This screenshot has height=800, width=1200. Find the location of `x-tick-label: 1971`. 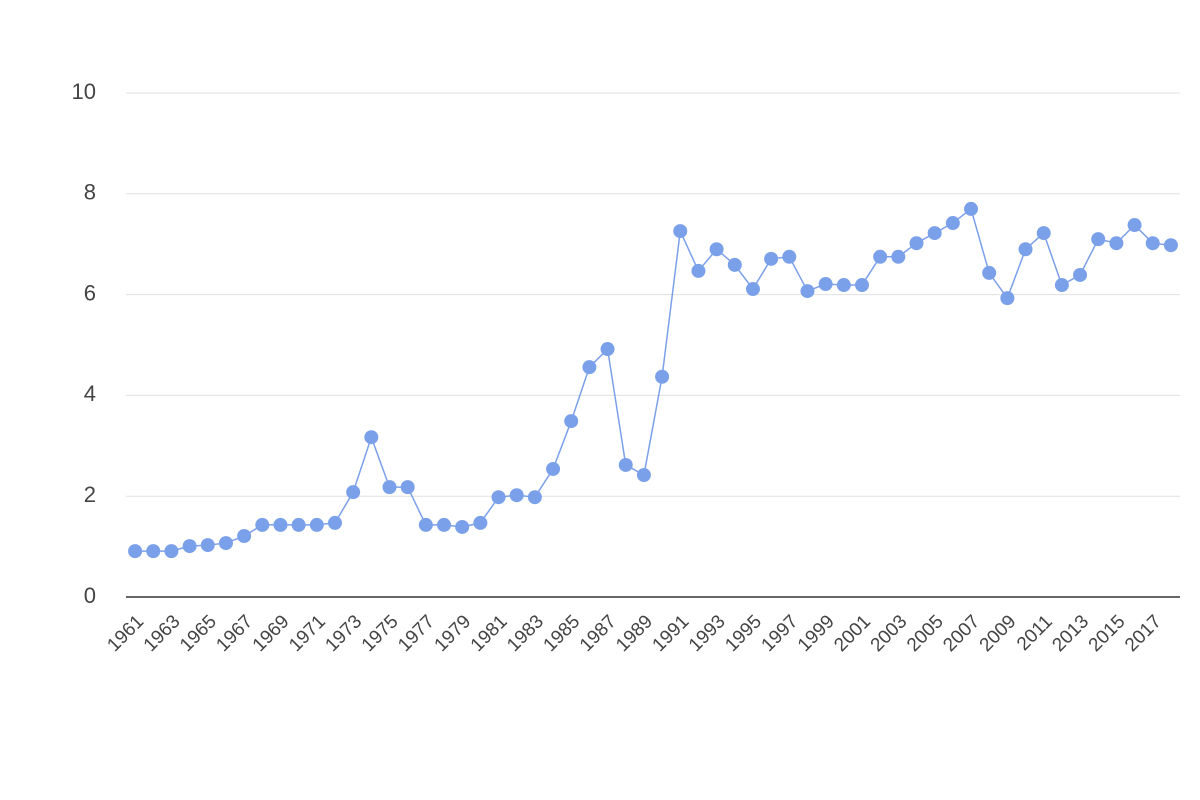

x-tick-label: 1971 is located at coordinates (307, 633).